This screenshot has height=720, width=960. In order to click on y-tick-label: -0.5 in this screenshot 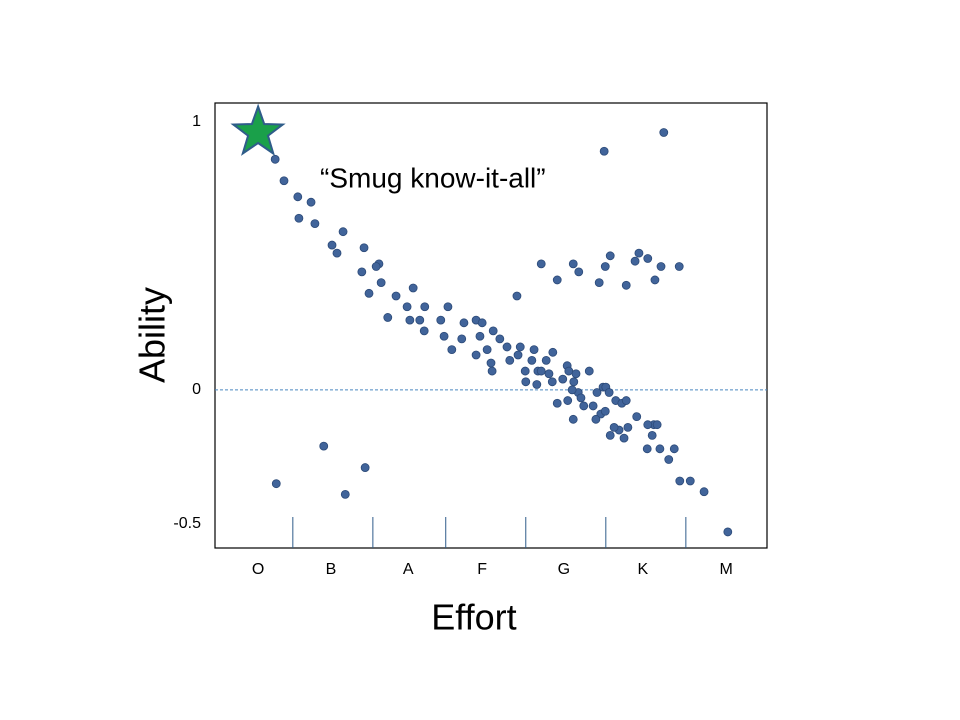, I will do `click(187, 523)`.